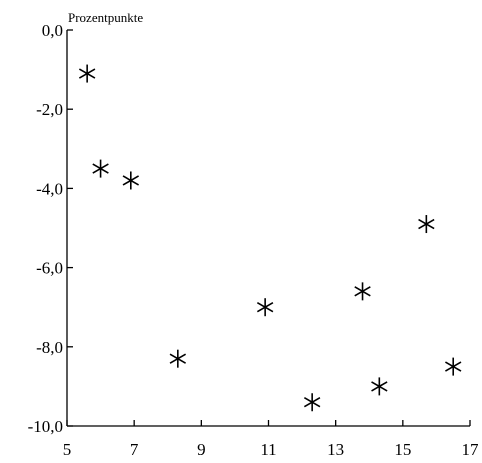 The width and height of the screenshot is (482, 463). Describe the element at coordinates (134, 449) in the screenshot. I see `x-tick-label: 7` at that location.